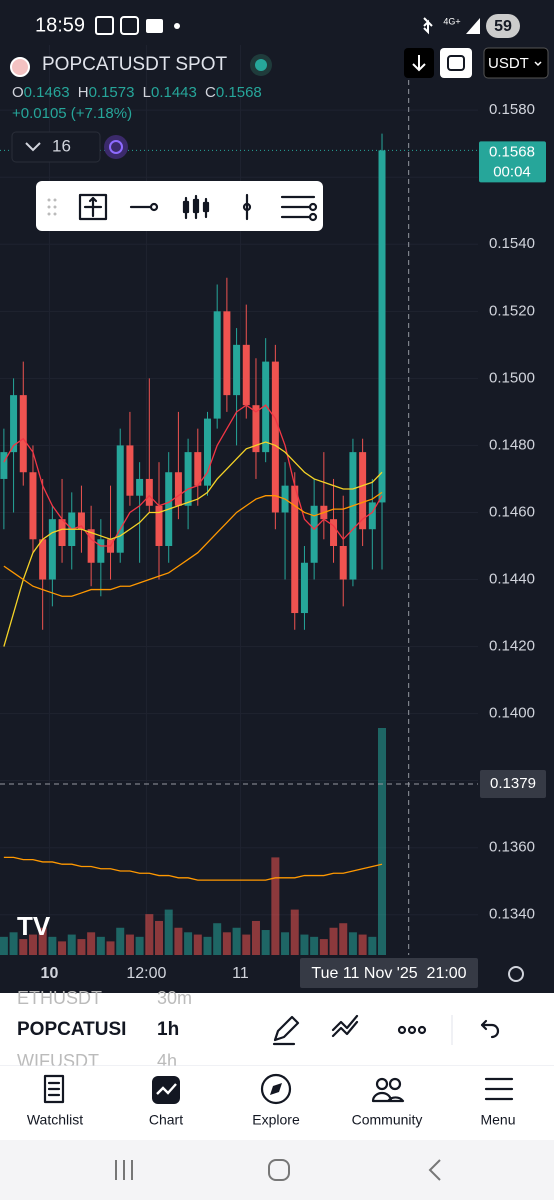  What do you see at coordinates (512, 511) in the screenshot?
I see `y-tick-label: 0.1460` at bounding box center [512, 511].